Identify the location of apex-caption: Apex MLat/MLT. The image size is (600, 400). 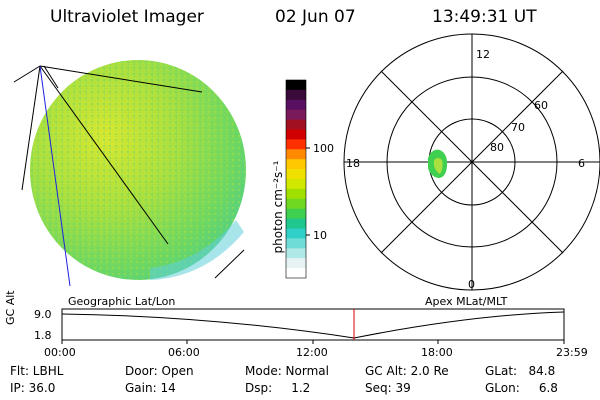
(466, 301).